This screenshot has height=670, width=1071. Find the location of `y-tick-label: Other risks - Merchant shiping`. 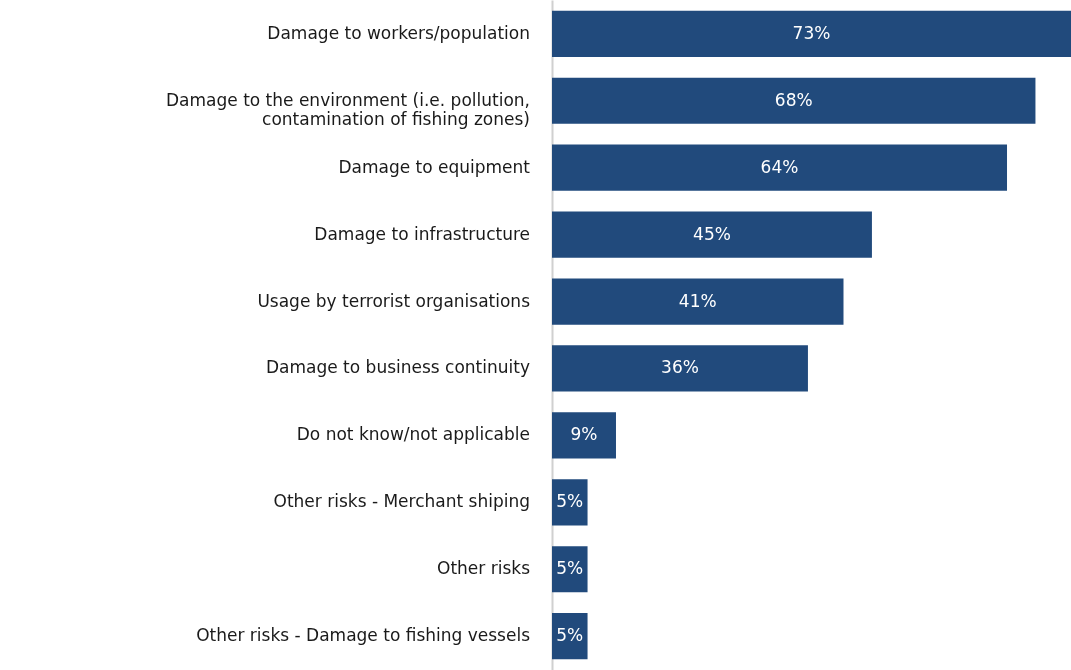

y-tick-label: Other risks - Merchant shiping is located at coordinates (401, 501).